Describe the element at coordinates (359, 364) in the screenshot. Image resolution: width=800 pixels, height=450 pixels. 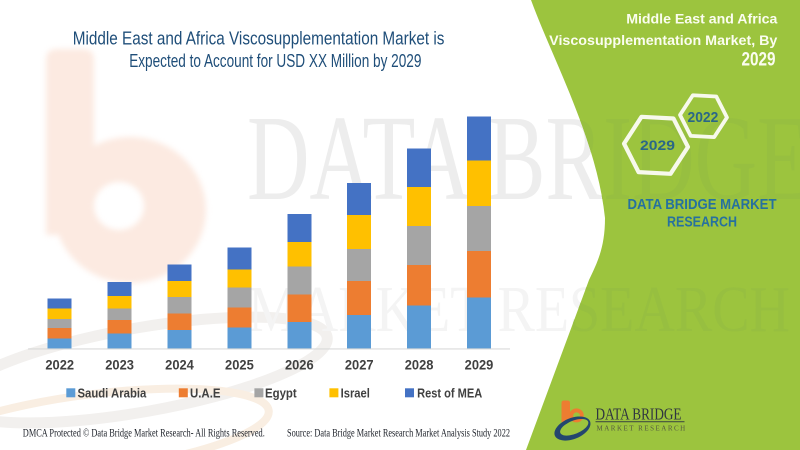
I see `svg-text: 2027` at that location.